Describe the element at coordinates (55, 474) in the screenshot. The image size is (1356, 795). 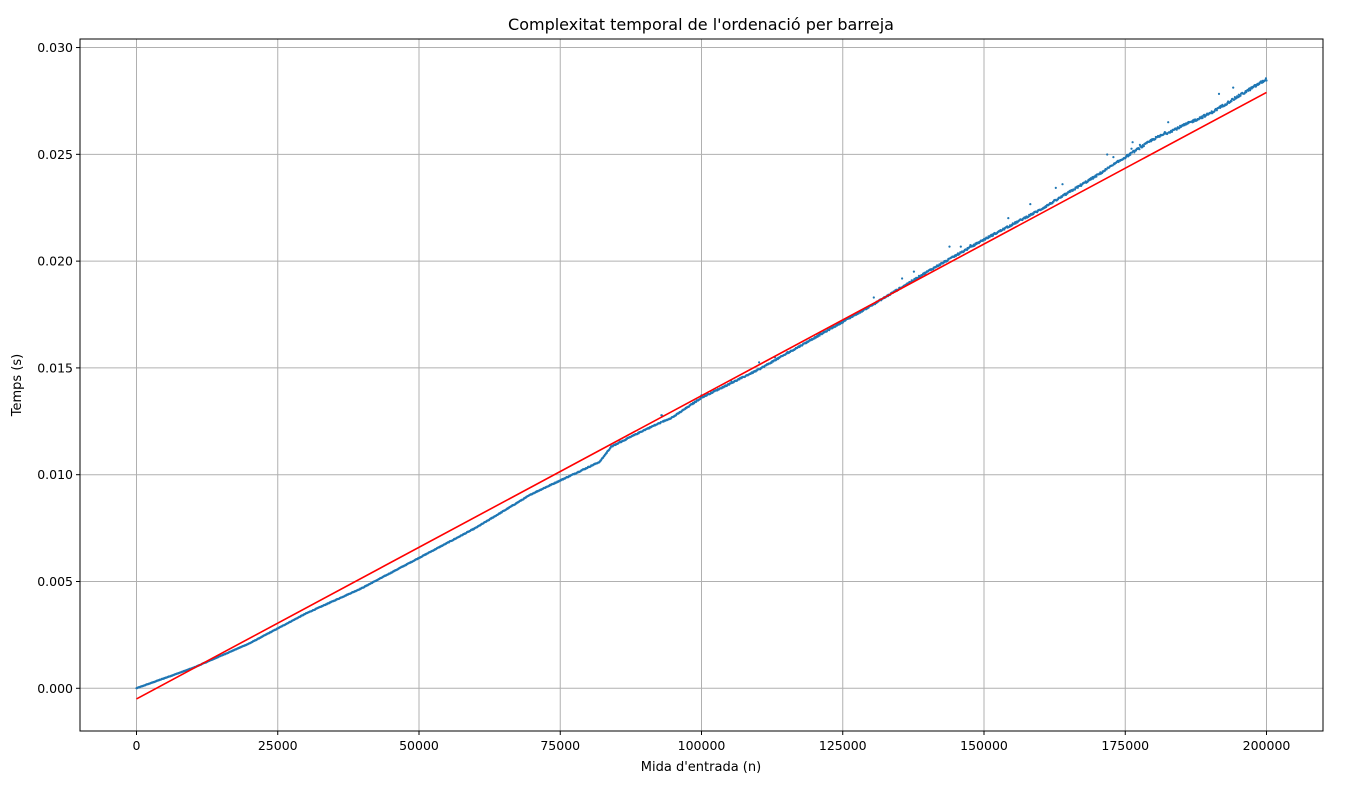
I see `y-tick-label: 0.010` at that location.